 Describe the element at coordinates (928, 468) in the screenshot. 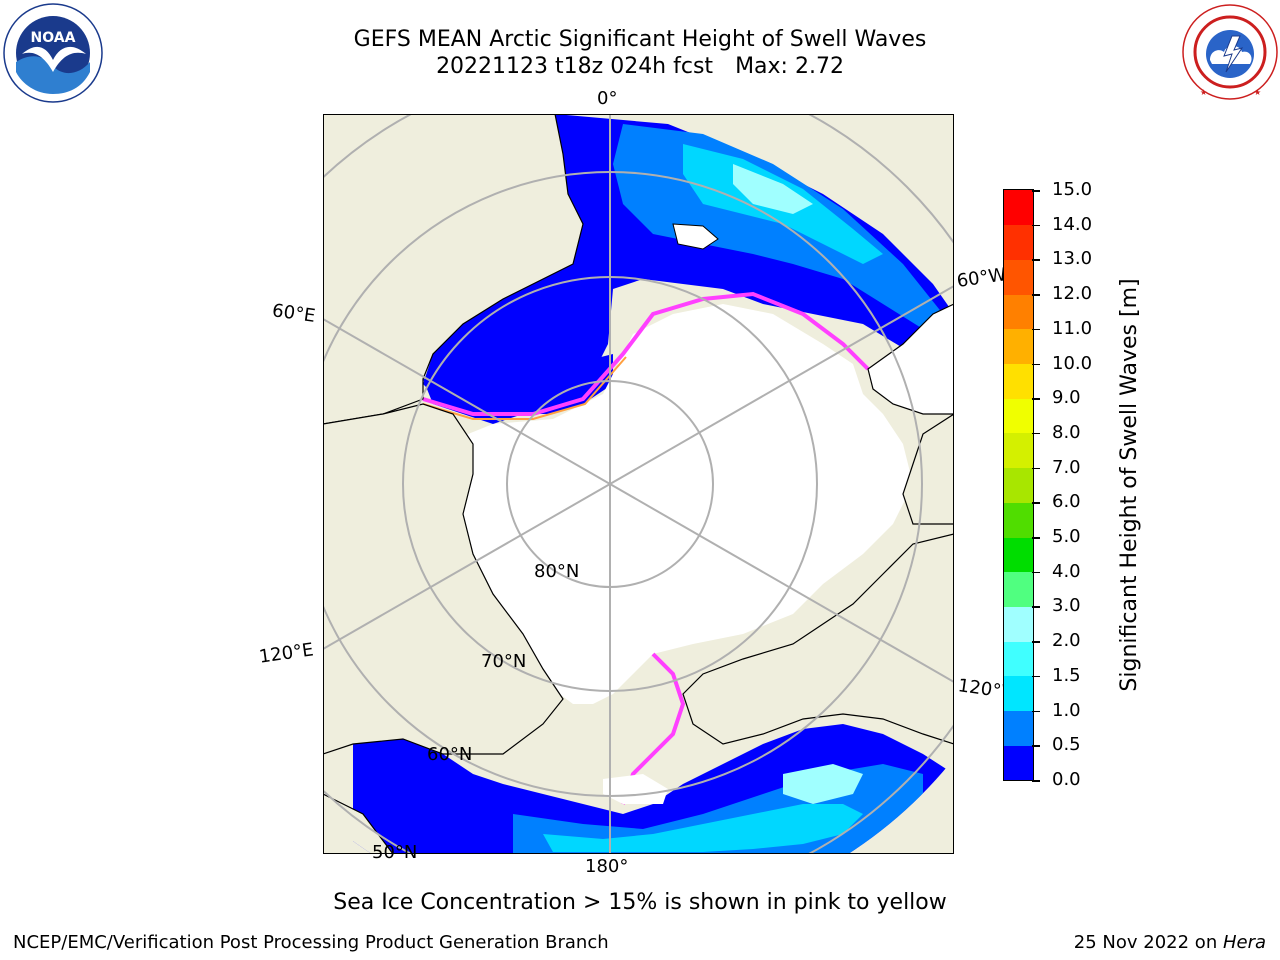

I see `canada-land` at that location.